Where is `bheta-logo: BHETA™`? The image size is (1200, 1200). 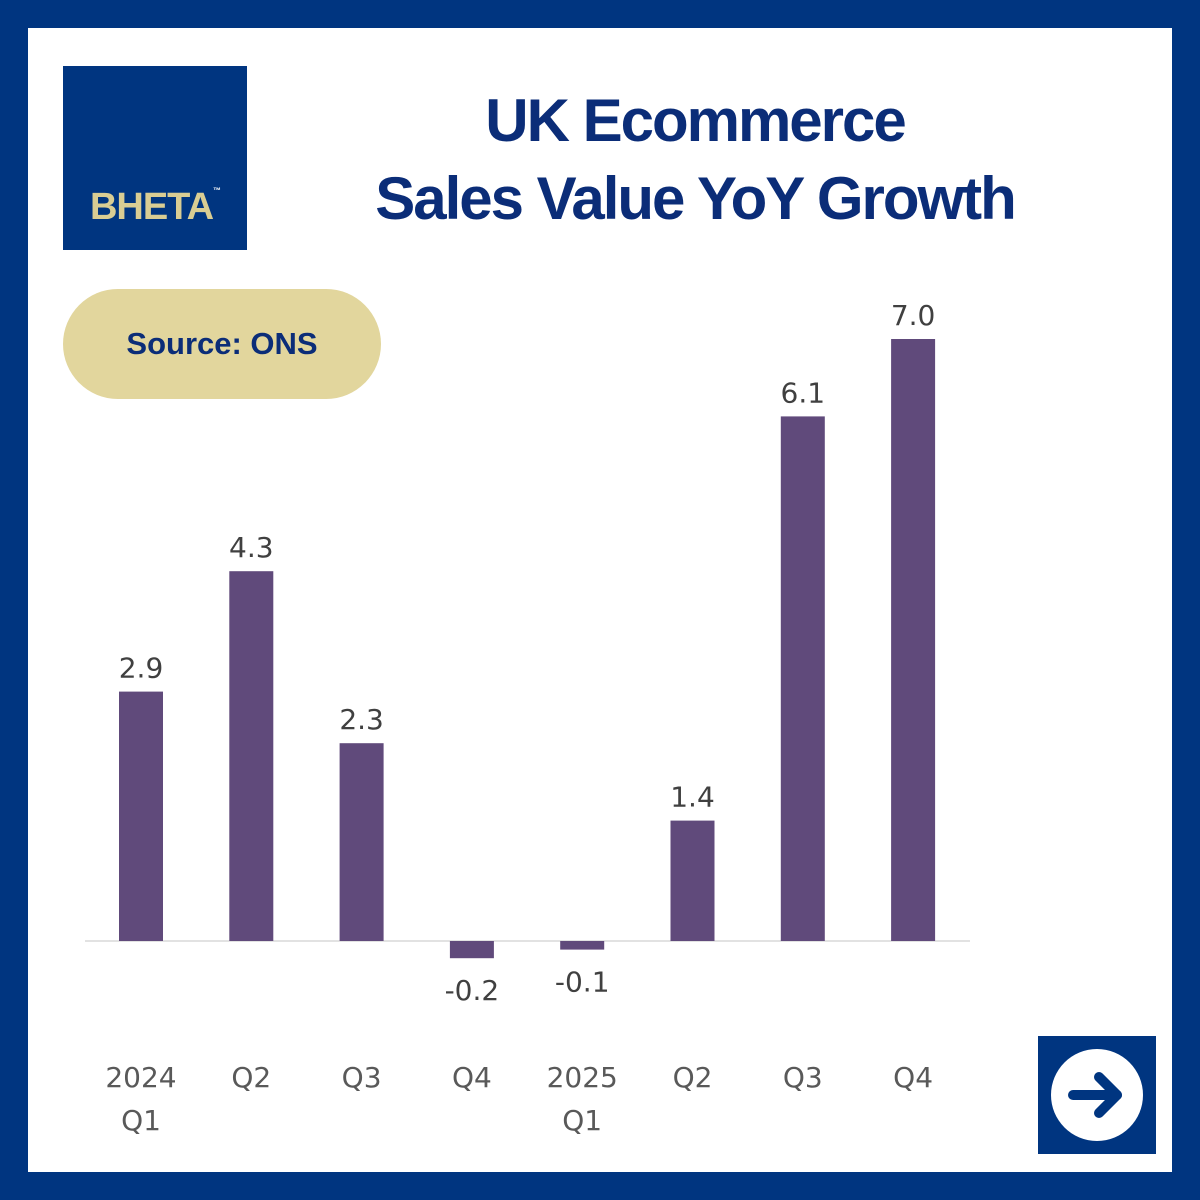 bheta-logo: BHETA™ is located at coordinates (155, 158).